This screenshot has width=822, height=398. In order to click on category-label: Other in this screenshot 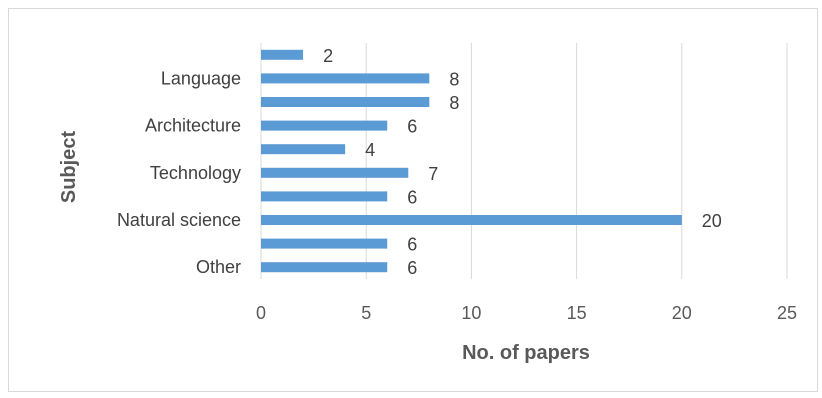, I will do `click(218, 267)`.